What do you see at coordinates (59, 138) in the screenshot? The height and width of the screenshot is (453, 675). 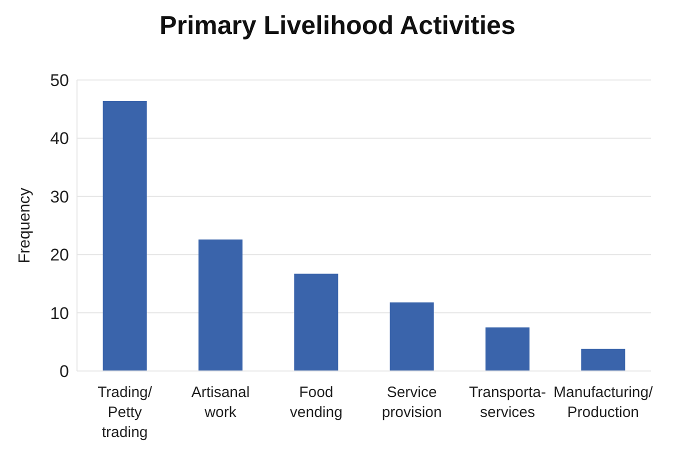 I see `y-tick-label: 40` at bounding box center [59, 138].